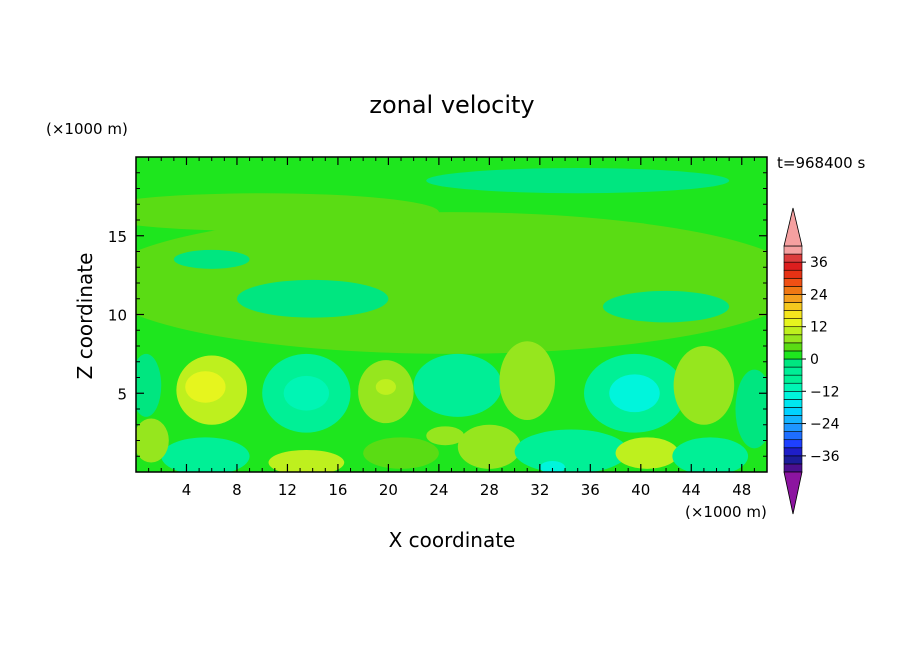 This screenshot has height=654, width=904. Describe the element at coordinates (741, 490) in the screenshot. I see `x-tick-label: 48` at that location.